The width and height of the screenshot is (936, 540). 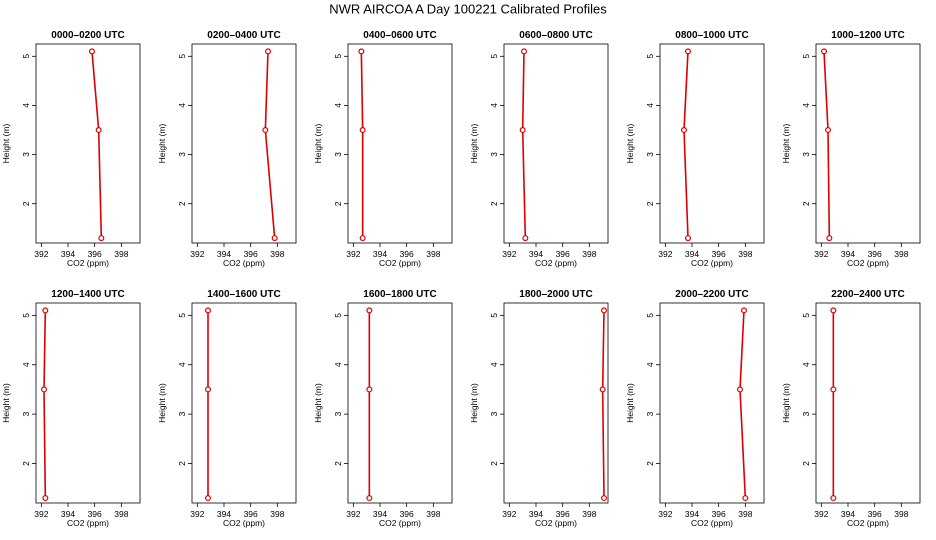 What do you see at coordinates (867, 294) in the screenshot?
I see `panel-title: 2200–2400 UTC` at bounding box center [867, 294].